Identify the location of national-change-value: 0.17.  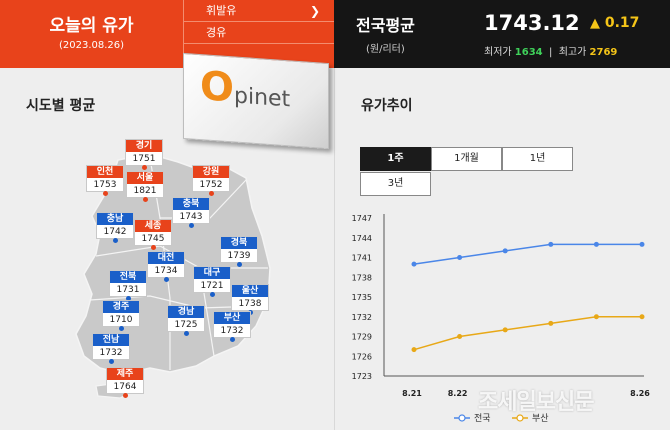
(622, 23).